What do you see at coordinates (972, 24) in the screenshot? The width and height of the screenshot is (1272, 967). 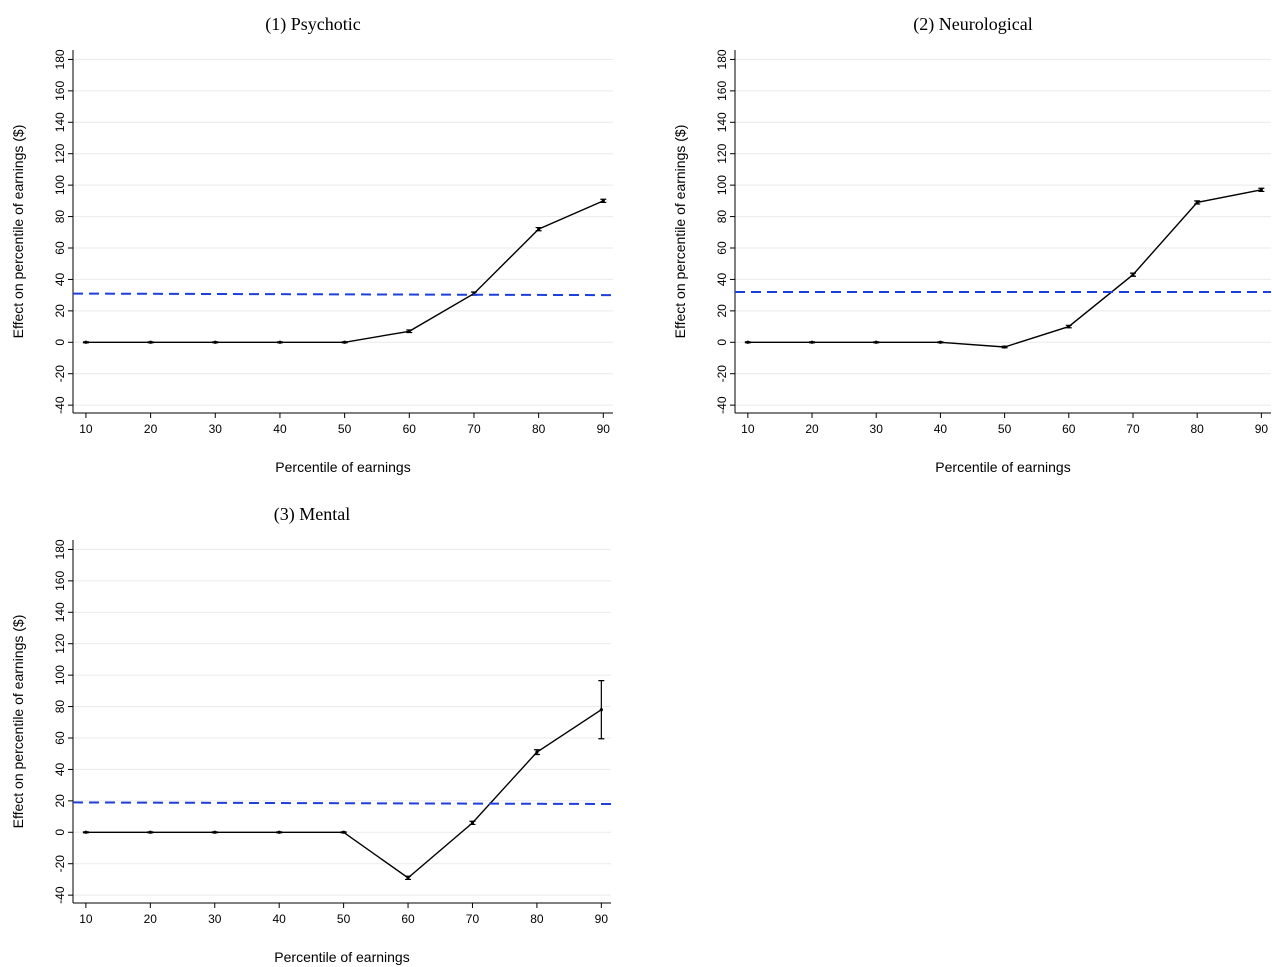 I see `chart-title: (2) Neurological` at bounding box center [972, 24].